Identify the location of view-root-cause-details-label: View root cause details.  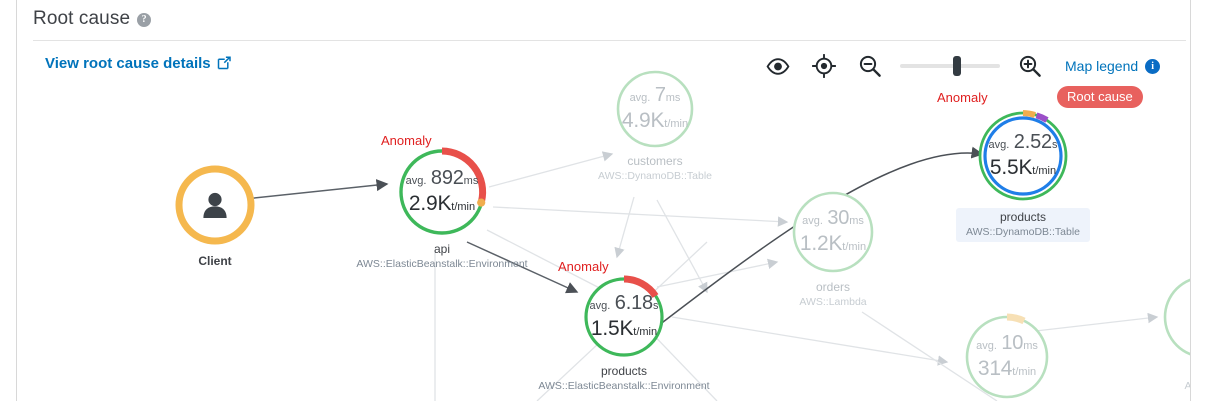
(128, 63).